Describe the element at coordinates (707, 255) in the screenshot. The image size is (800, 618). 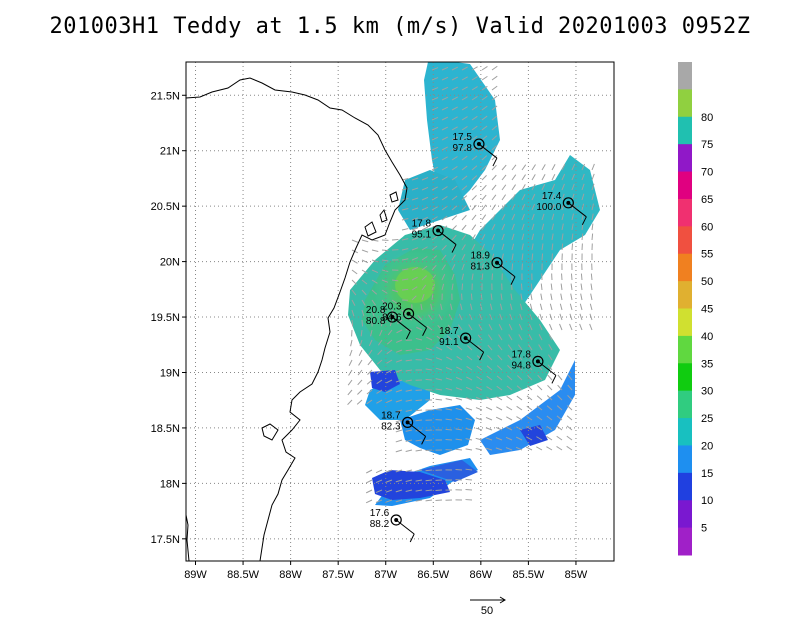
I see `colorbar-label: 55` at that location.